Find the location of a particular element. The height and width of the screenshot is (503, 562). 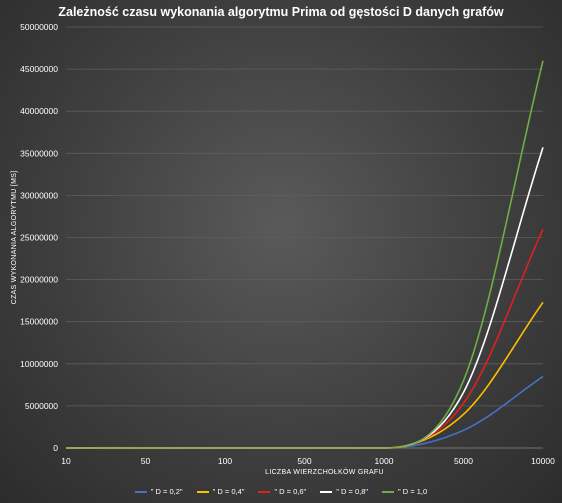

legend-item-0: " D = 0,2" is located at coordinates (158, 491).